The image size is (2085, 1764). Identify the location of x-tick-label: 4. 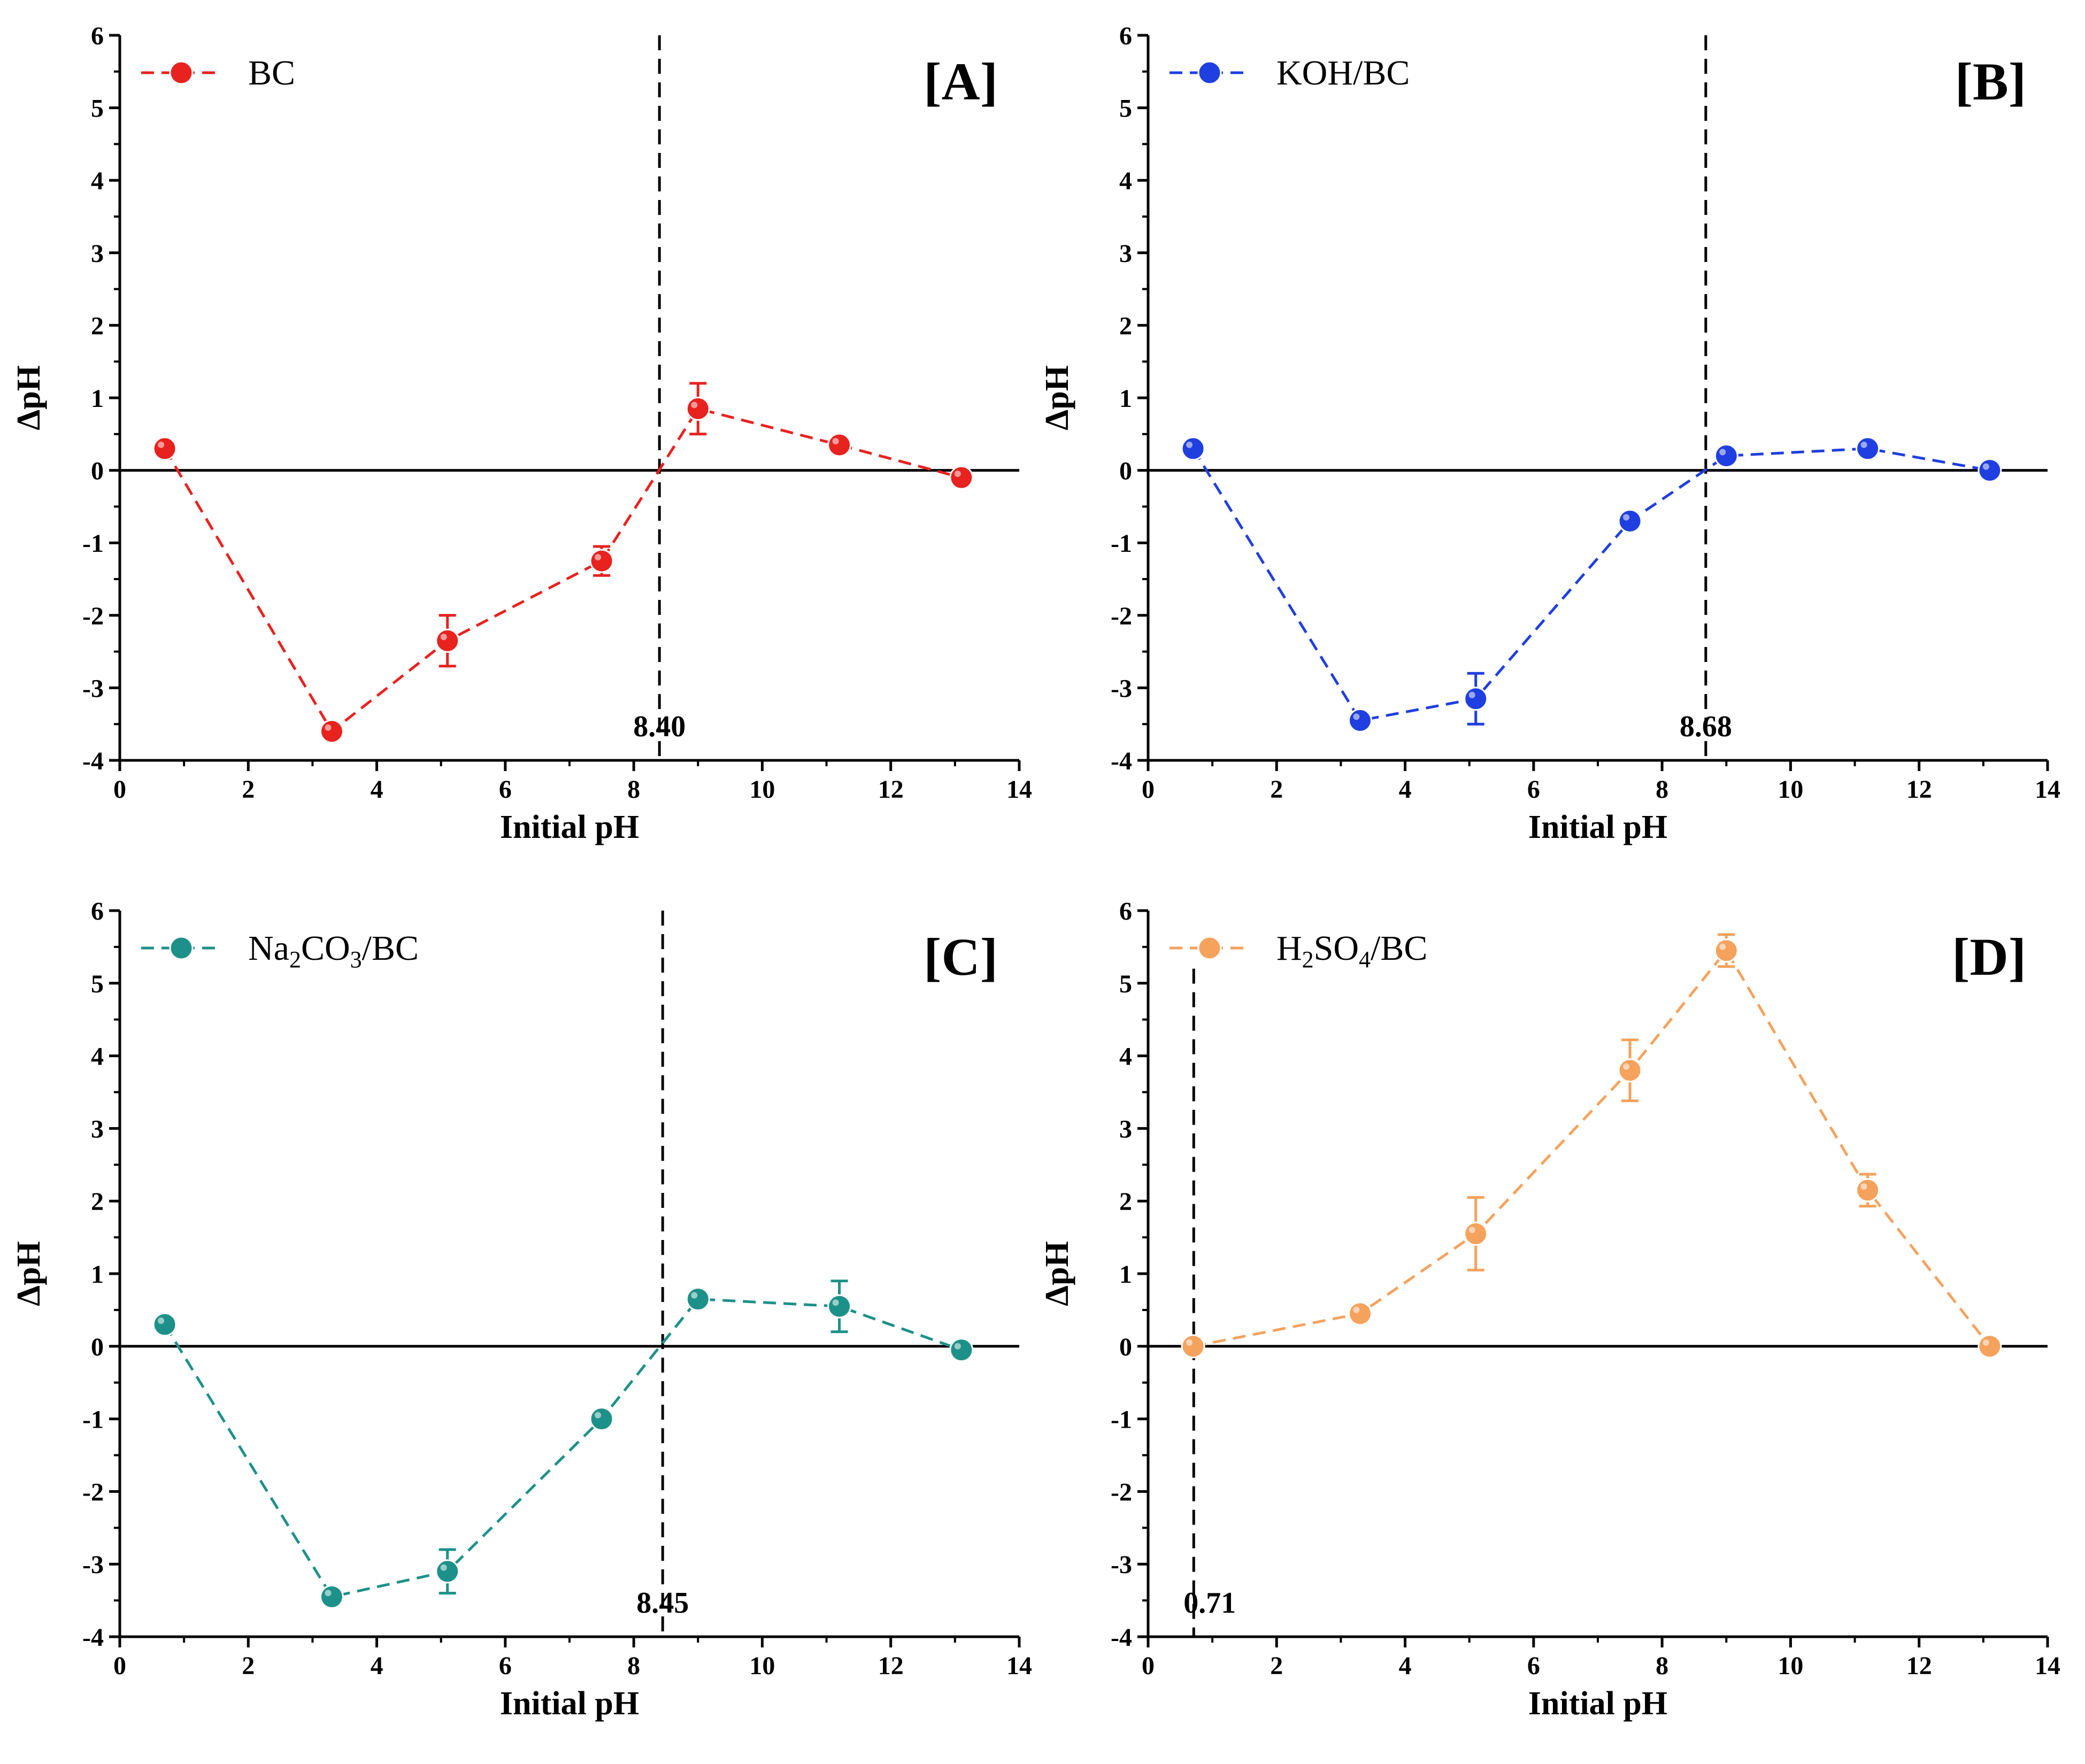
(1406, 1666).